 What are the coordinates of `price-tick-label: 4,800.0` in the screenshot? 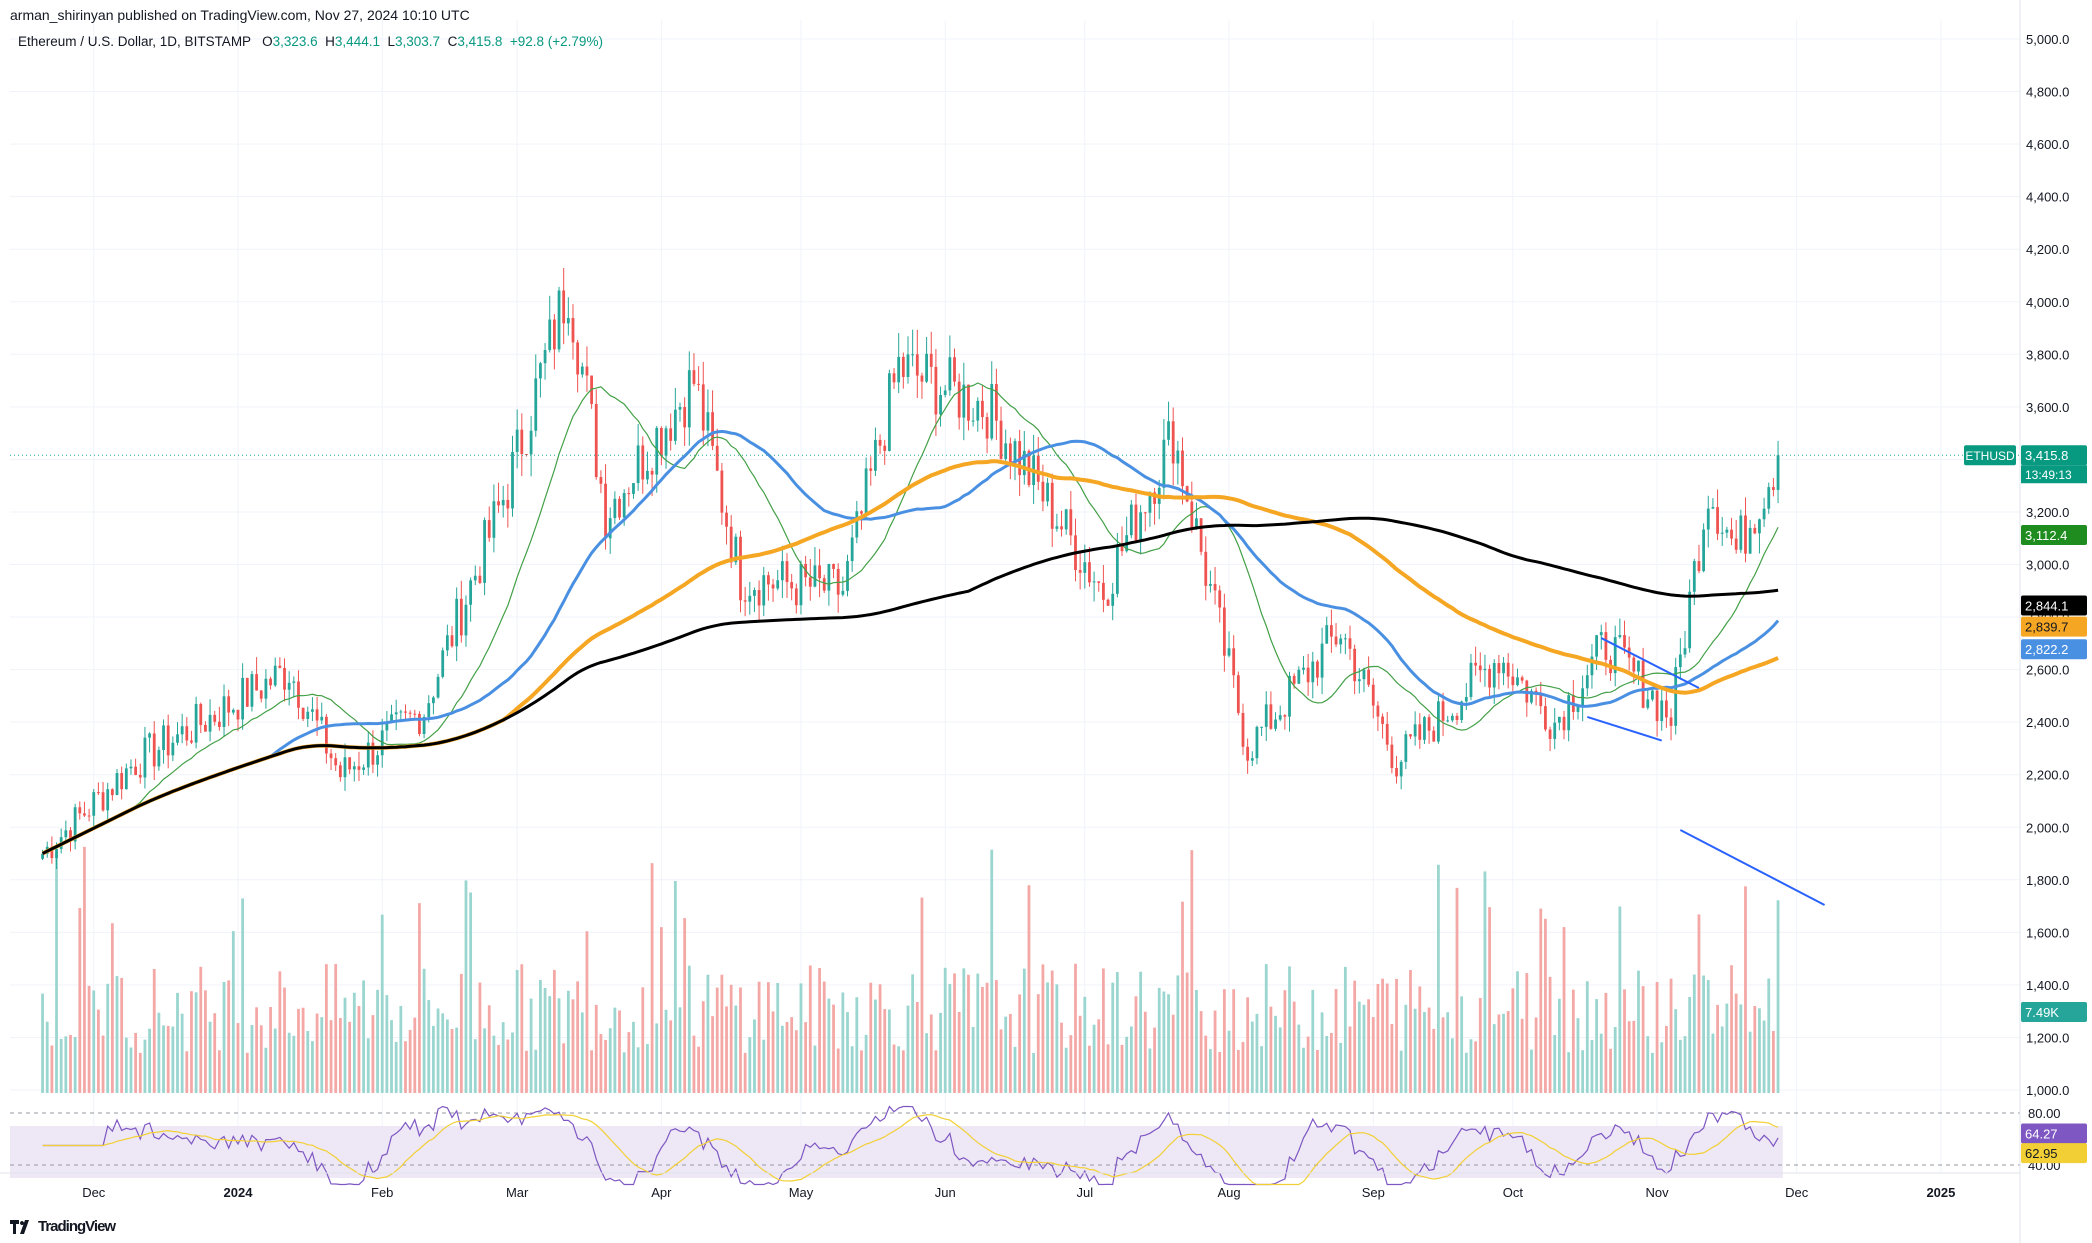 It's located at (2047, 92).